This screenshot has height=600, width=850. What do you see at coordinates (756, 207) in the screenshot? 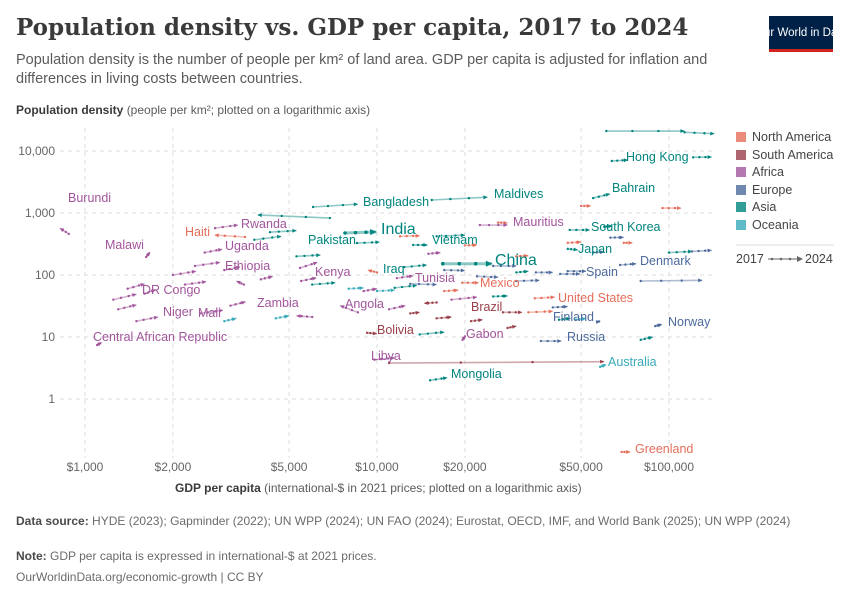
I see `legend-item: Asia` at bounding box center [756, 207].